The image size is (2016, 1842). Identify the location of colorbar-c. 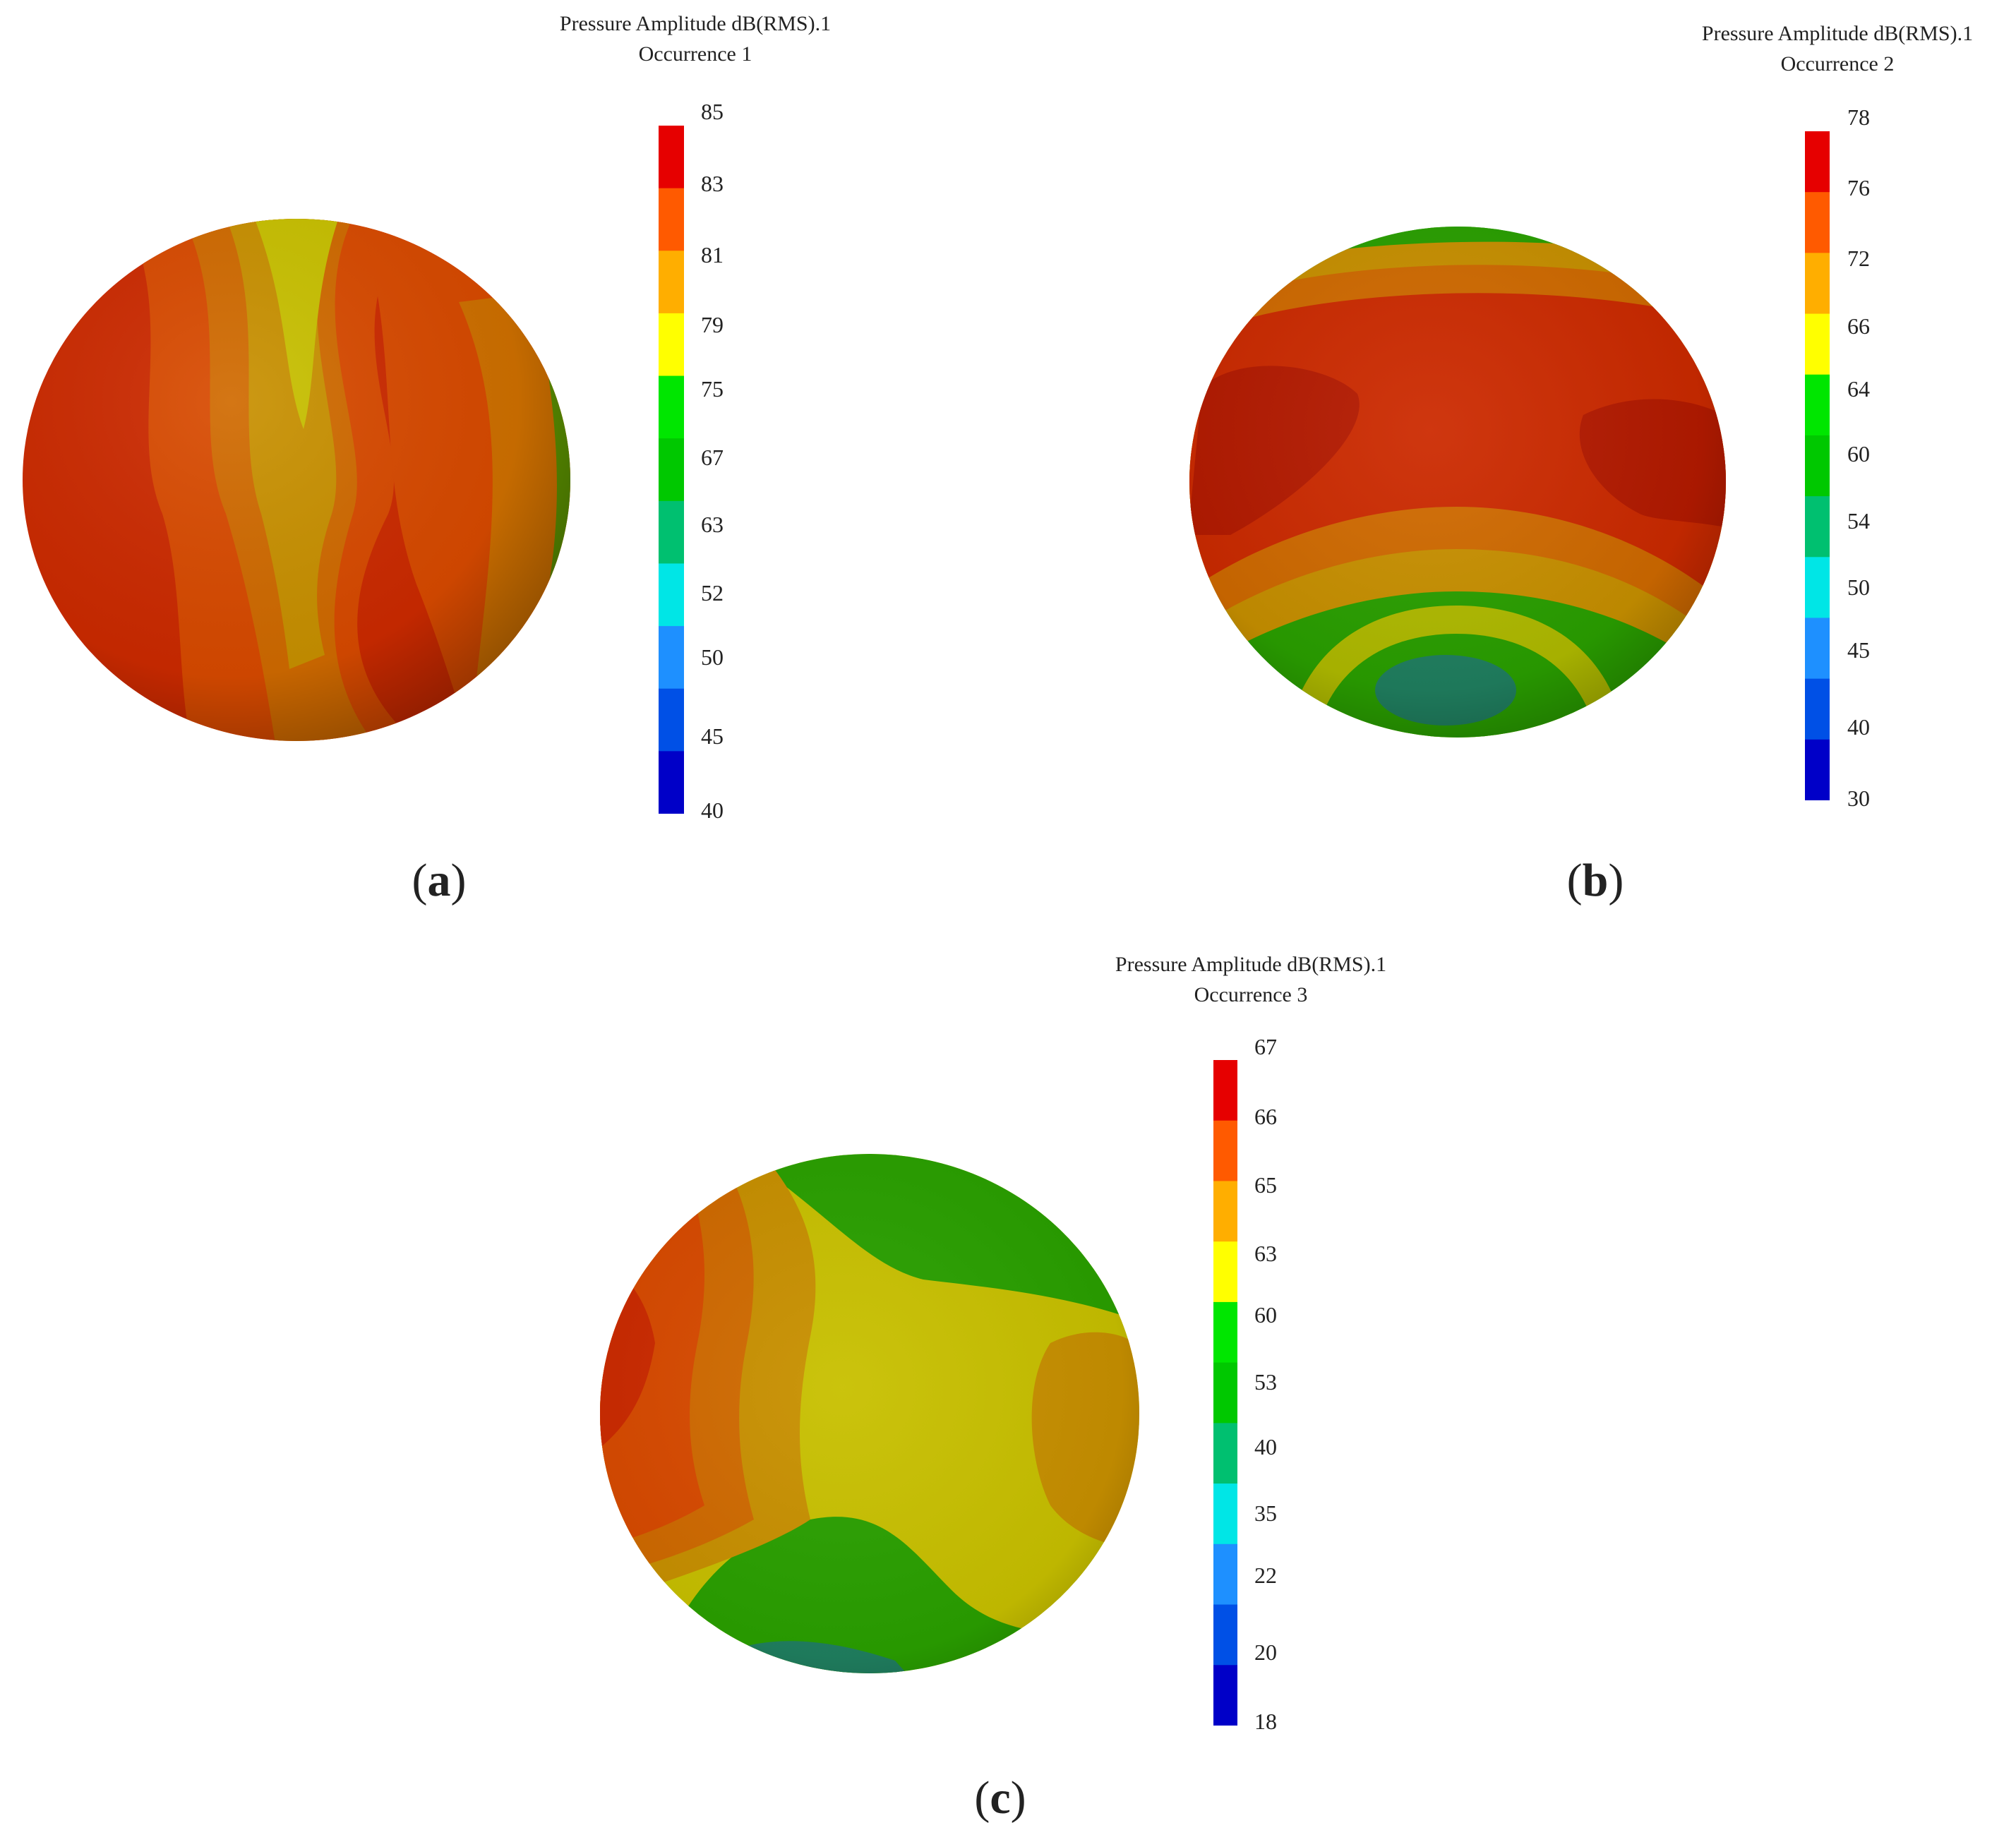
(1225, 1393).